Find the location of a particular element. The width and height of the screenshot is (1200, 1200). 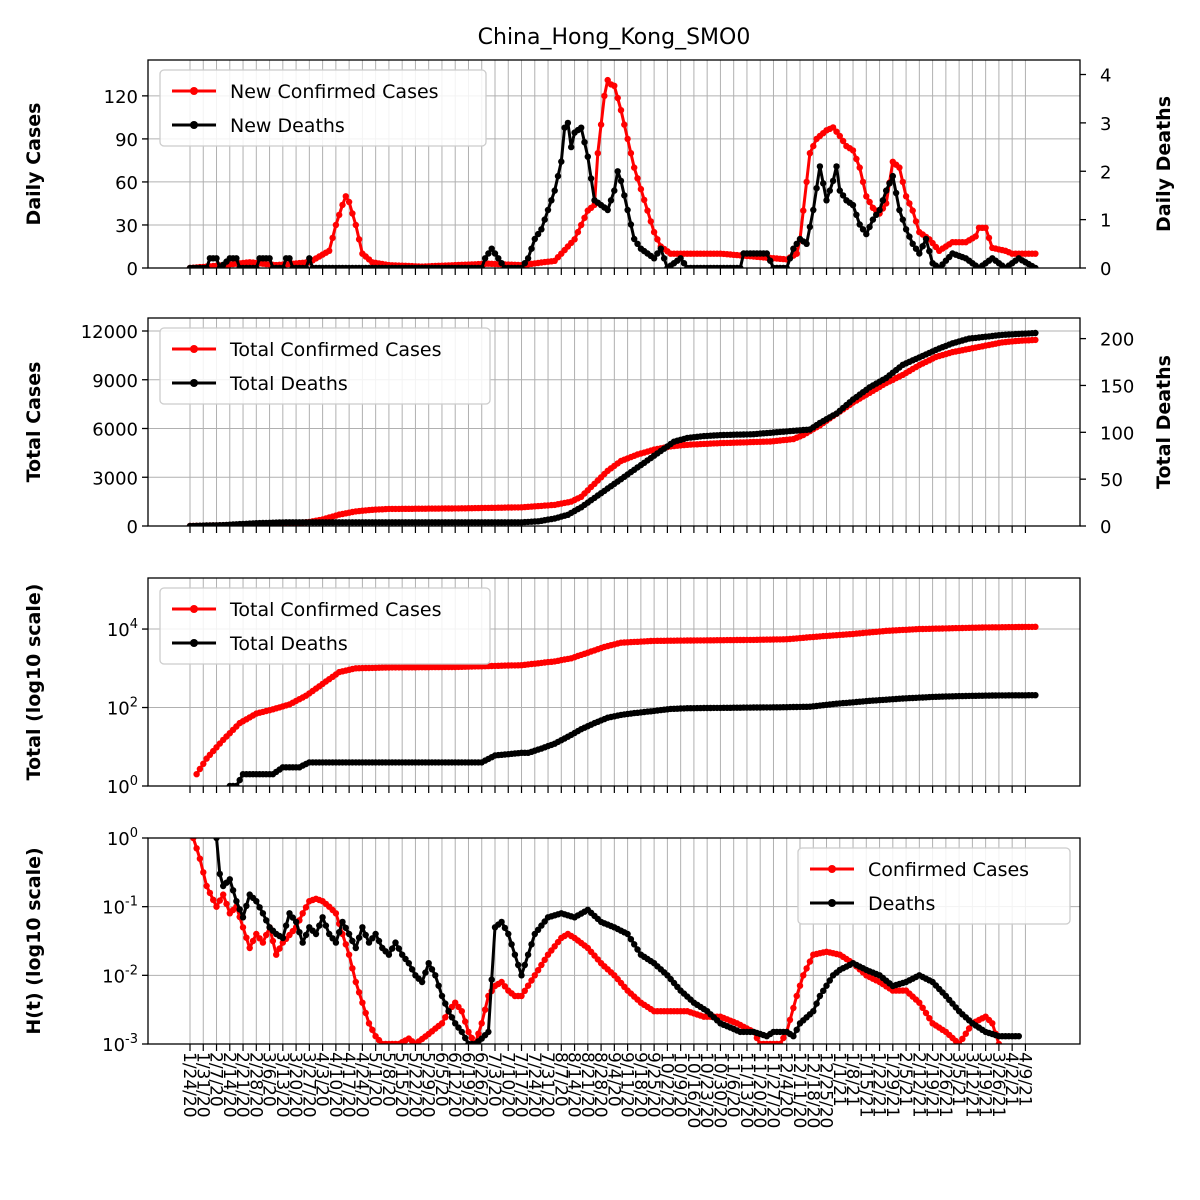

x-tick-label: 9/4/20 is located at coordinates (613, 1079).